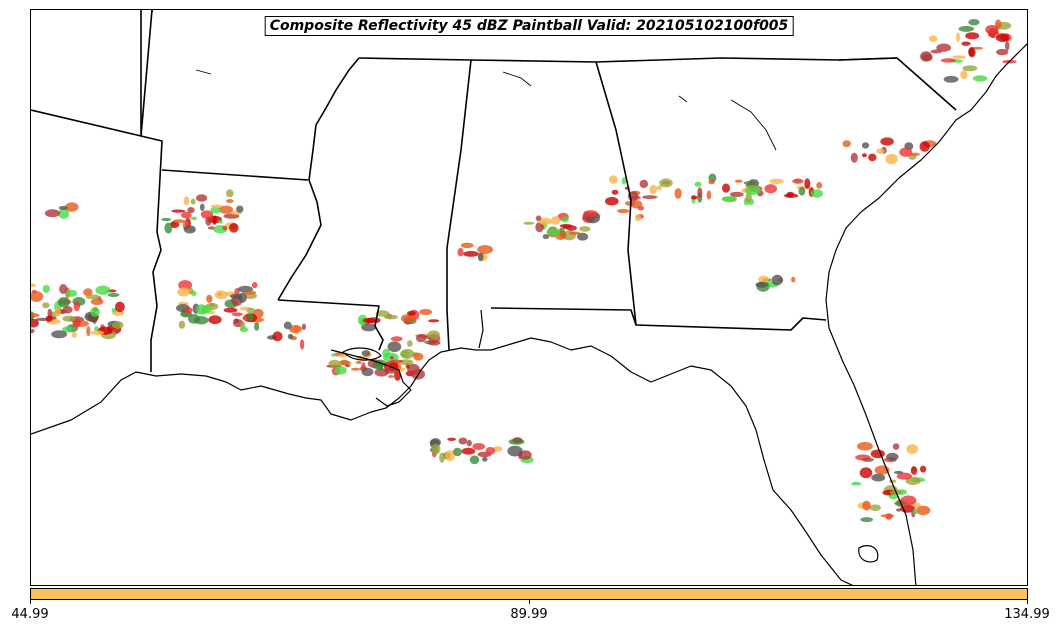  I want to click on mississippi-alabama-border, so click(415, 204).